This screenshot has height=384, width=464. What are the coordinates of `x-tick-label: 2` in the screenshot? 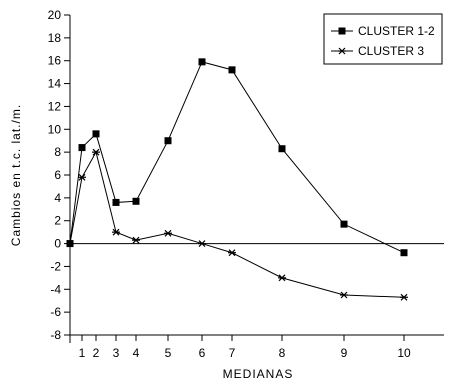 It's located at (96, 353).